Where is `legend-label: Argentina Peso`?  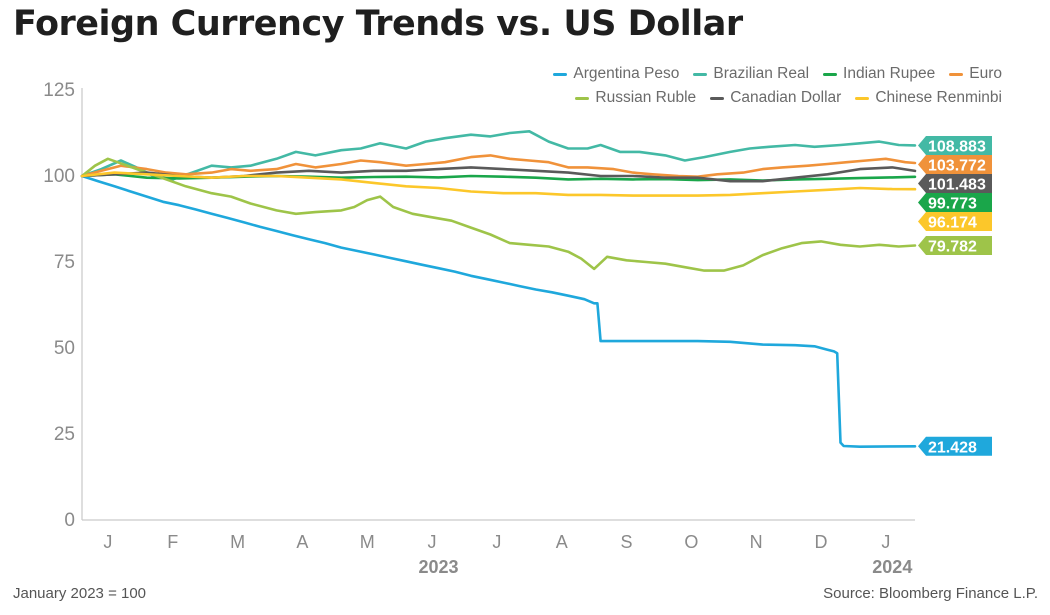
legend-label: Argentina Peso is located at coordinates (626, 73).